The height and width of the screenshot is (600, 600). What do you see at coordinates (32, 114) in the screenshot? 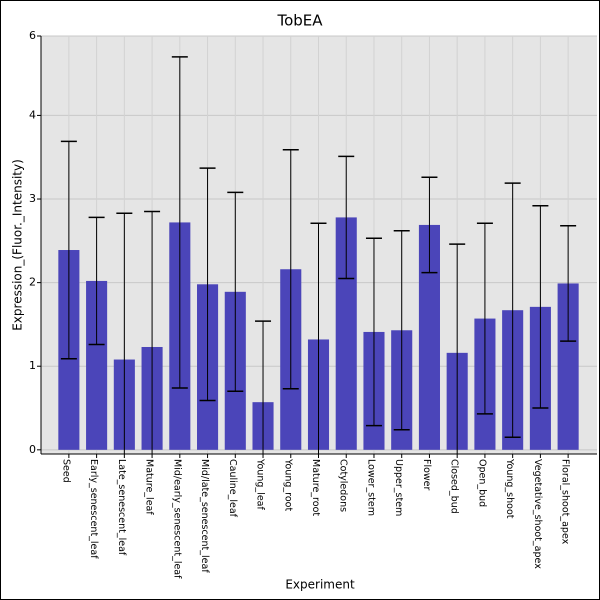
I see `y-tick-label: 4` at bounding box center [32, 114].